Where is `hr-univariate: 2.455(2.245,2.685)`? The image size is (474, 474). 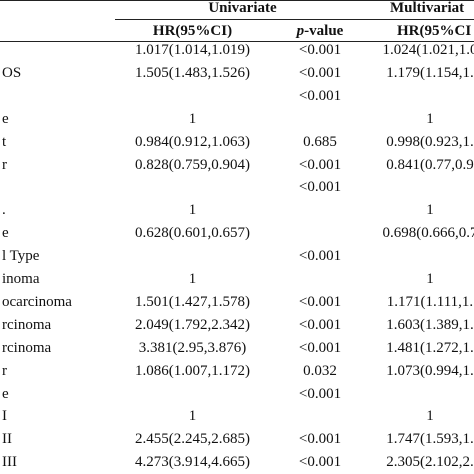
hr-univariate: 2.455(2.245,2.685) is located at coordinates (192, 439).